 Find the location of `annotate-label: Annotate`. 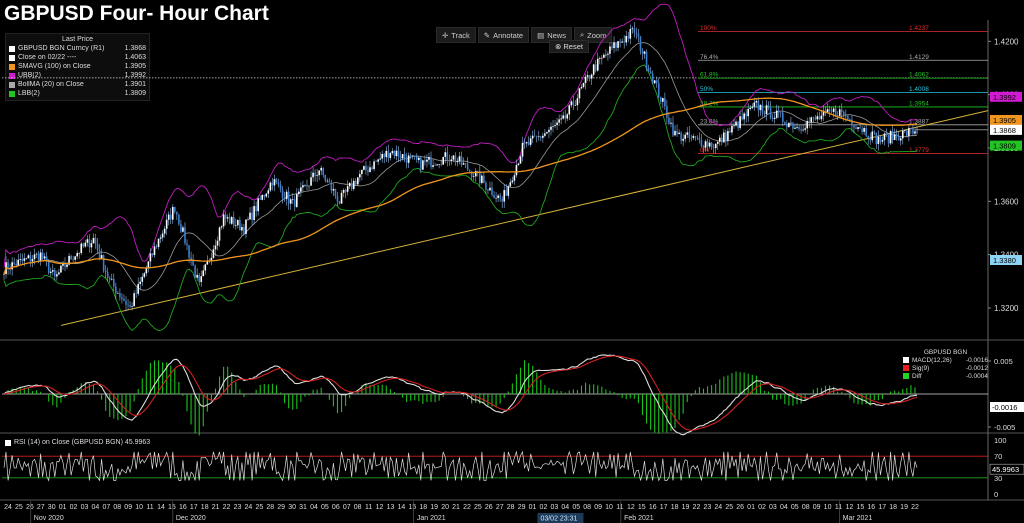

annotate-label: Annotate is located at coordinates (508, 35).